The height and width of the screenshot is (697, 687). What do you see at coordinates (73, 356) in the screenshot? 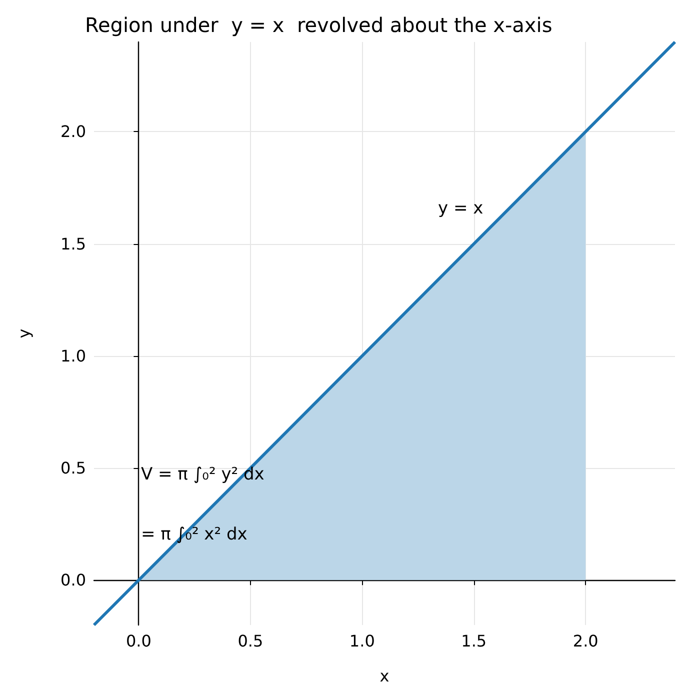
I see `y-tick-label: 1.0` at bounding box center [73, 356].